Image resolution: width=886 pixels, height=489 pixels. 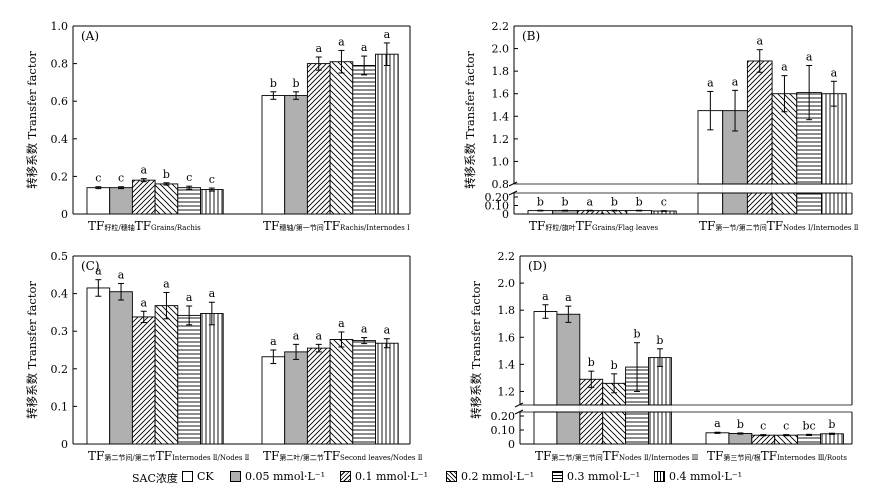 I want to click on axis-break-gap, so click(x=684, y=408).